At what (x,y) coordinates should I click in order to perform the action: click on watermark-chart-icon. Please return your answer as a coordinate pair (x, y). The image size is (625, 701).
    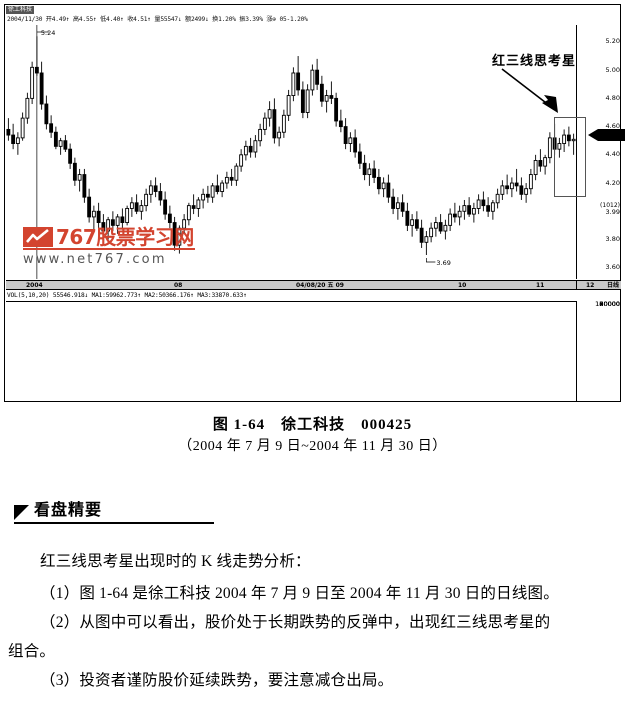
    Looking at the image, I should click on (38, 237).